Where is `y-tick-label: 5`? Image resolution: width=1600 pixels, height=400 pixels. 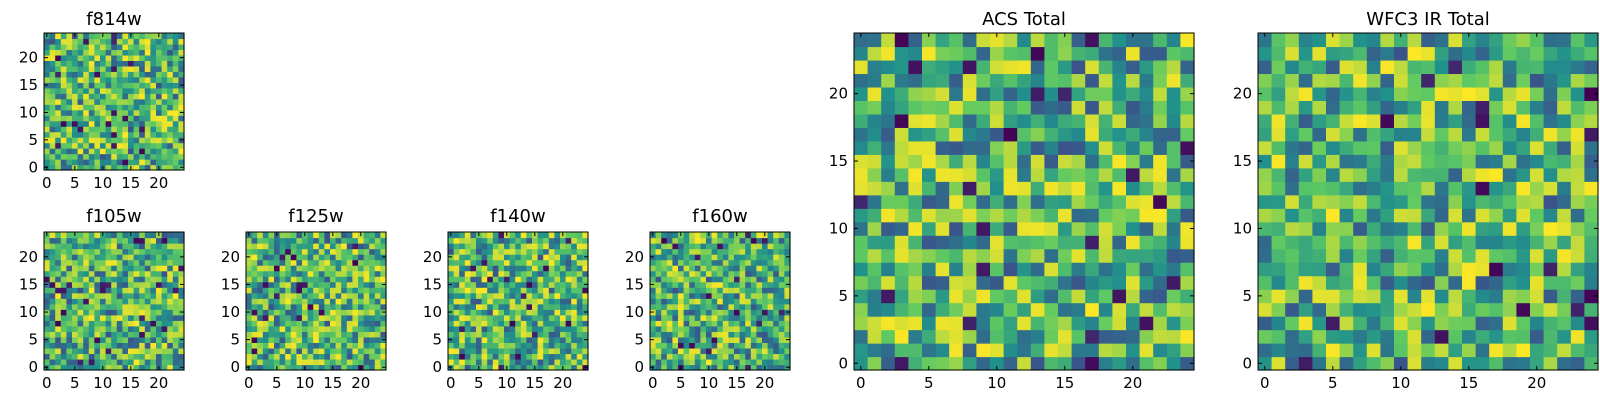 y-tick-label: 5 is located at coordinates (843, 296).